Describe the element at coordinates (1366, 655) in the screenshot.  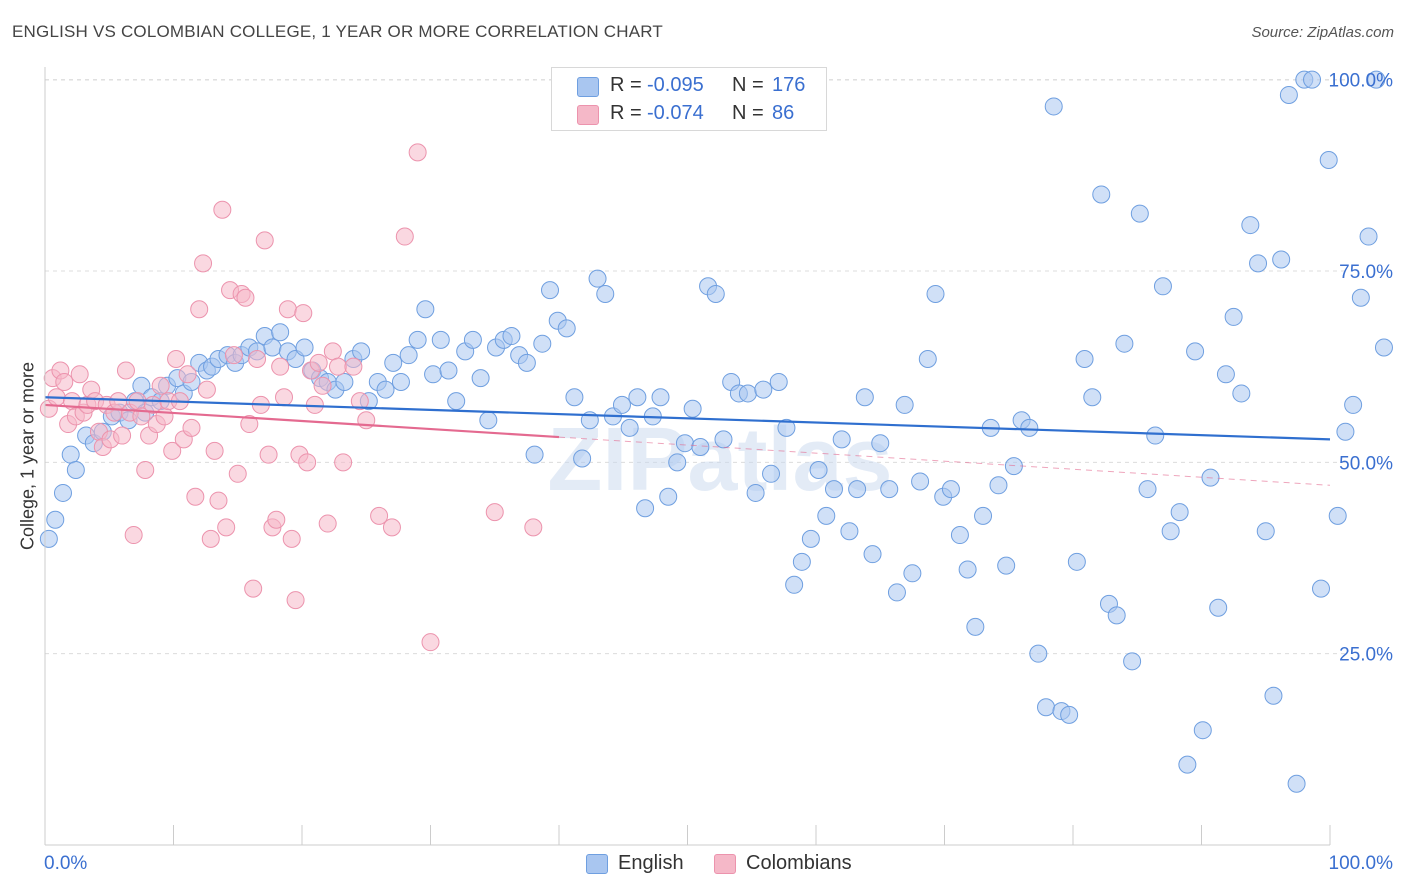
I see `y-tick-label: 25.0%` at that location.